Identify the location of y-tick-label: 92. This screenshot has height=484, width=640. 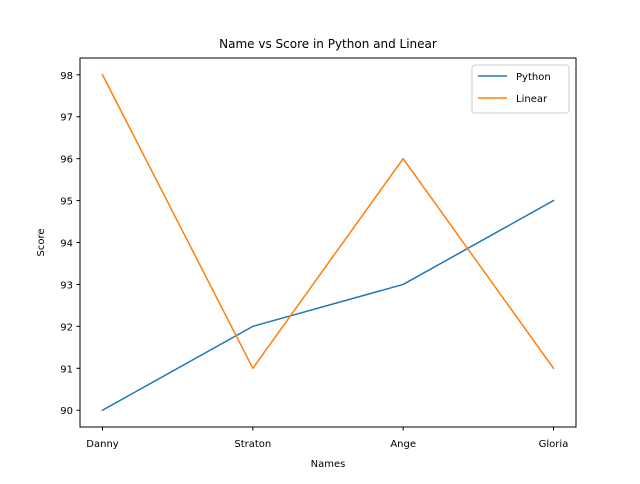
(66, 327).